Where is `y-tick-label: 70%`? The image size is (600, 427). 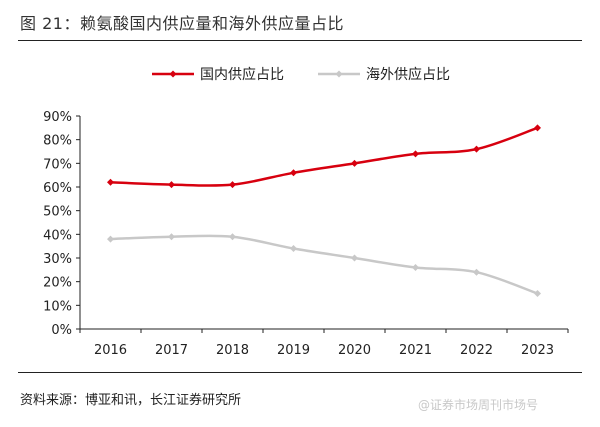
y-tick-label: 70% is located at coordinates (57, 164).